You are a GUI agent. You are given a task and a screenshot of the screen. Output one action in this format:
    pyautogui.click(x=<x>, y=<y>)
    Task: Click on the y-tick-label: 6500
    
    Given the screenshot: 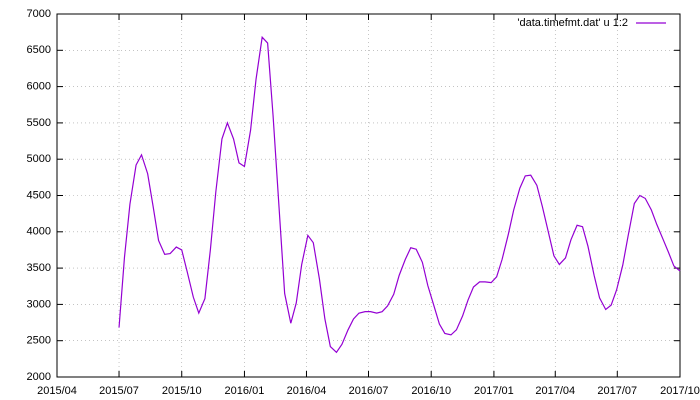 What is the action you would take?
    pyautogui.click(x=39, y=50)
    